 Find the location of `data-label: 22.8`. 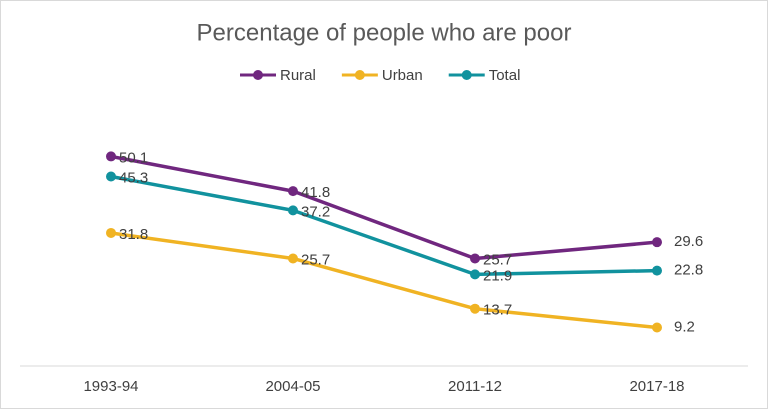

data-label: 22.8 is located at coordinates (688, 270).